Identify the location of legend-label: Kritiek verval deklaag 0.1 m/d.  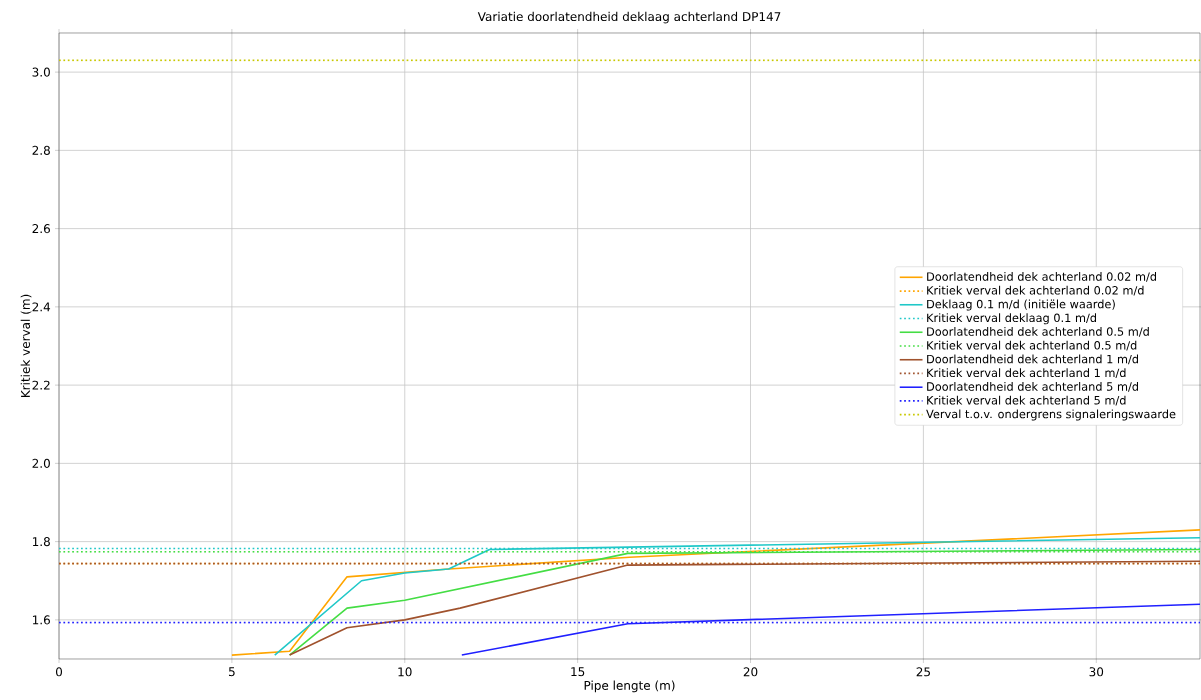
(1011, 319).